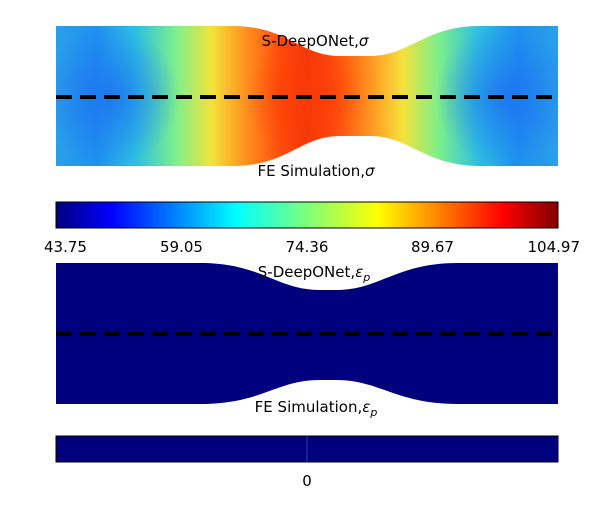 This screenshot has width=598, height=508. Describe the element at coordinates (314, 273) in the screenshot. I see `strain-top-label: S-DeepONet,εp` at that location.